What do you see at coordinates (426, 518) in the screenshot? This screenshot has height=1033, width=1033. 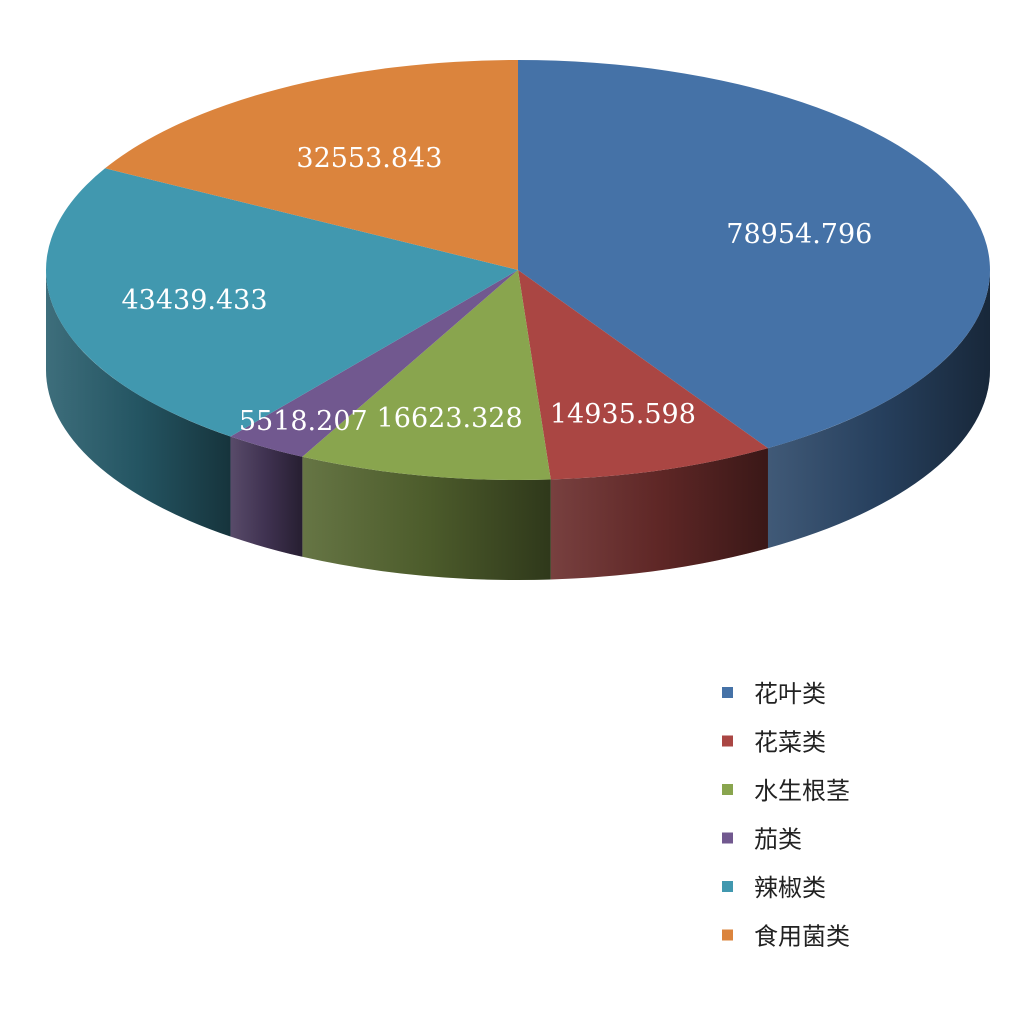 I see `slice-3-side-shade` at bounding box center [426, 518].